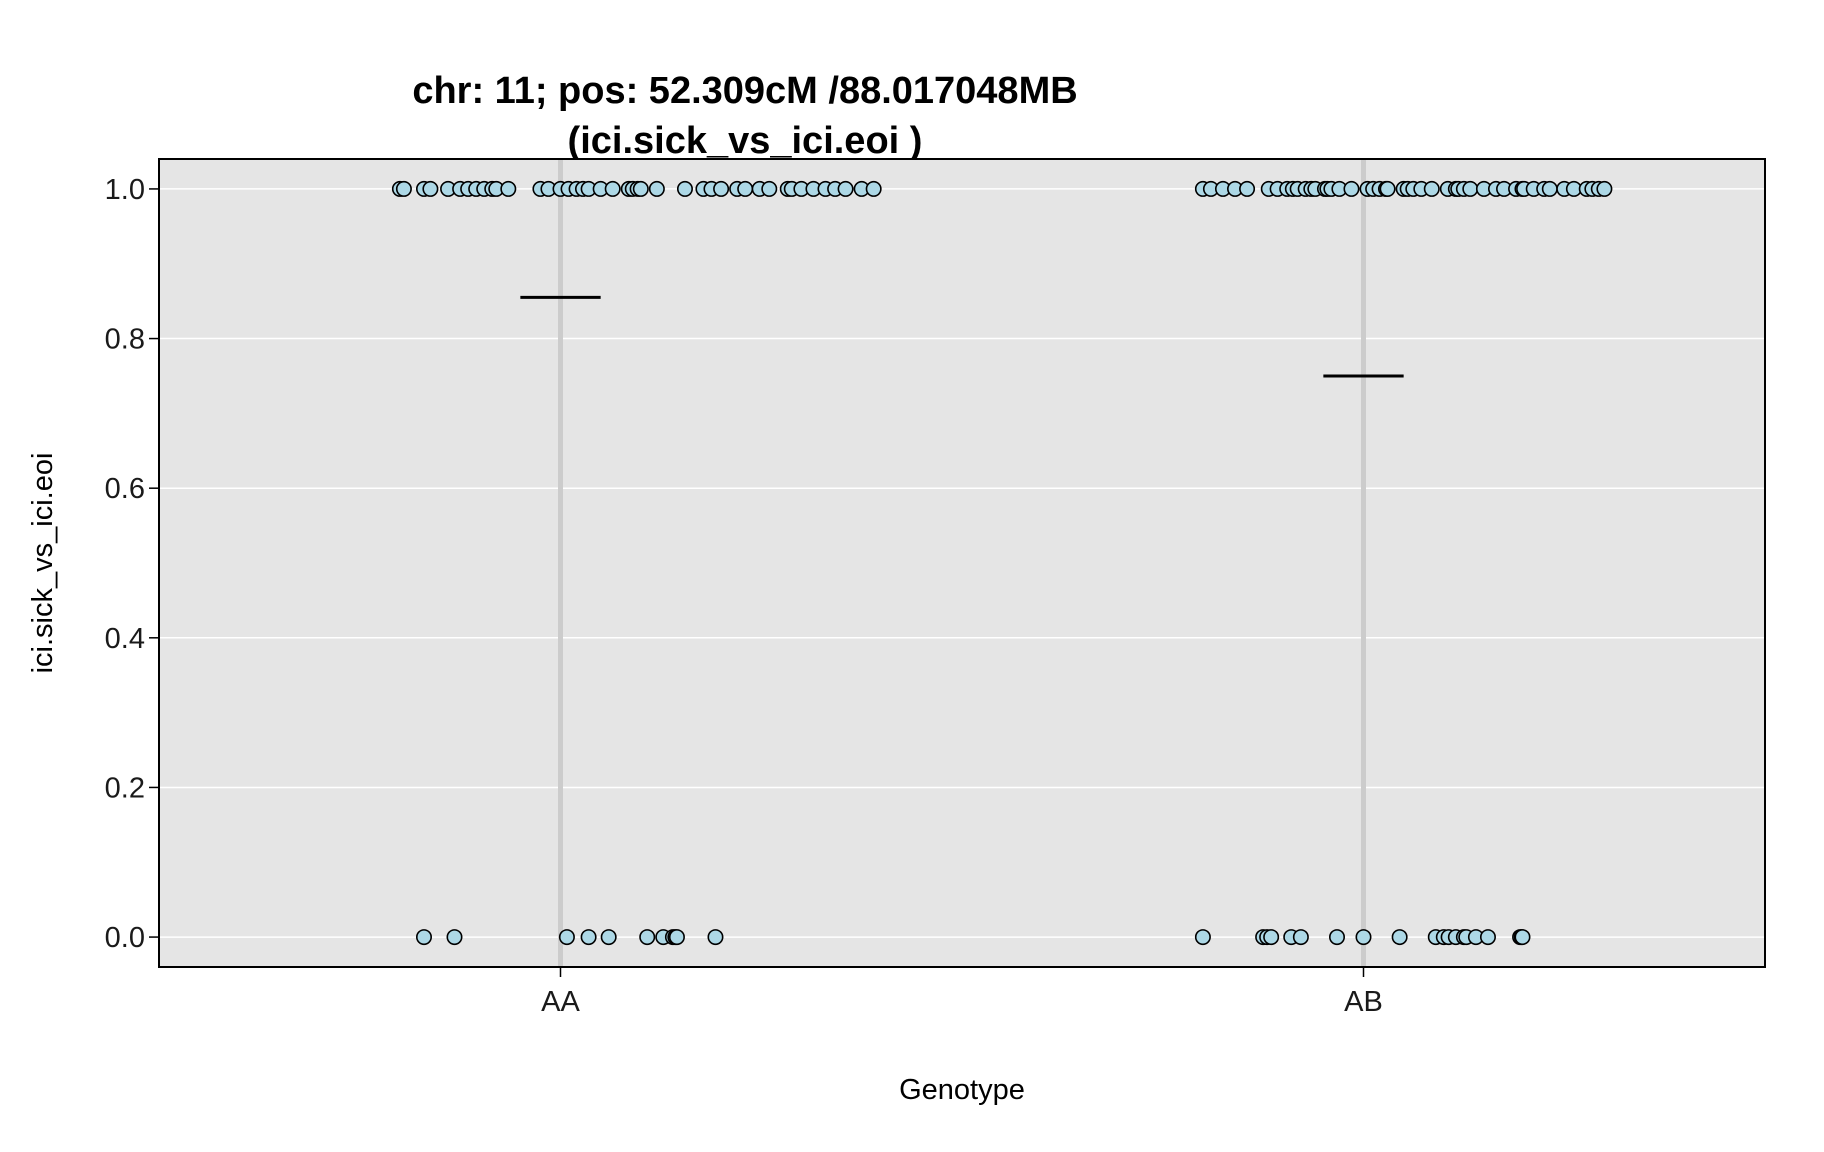 The width and height of the screenshot is (1824, 1152). Describe the element at coordinates (745, 141) in the screenshot. I see `chart-subtitle: (ici.sick_vs_ici.eoi )` at that location.